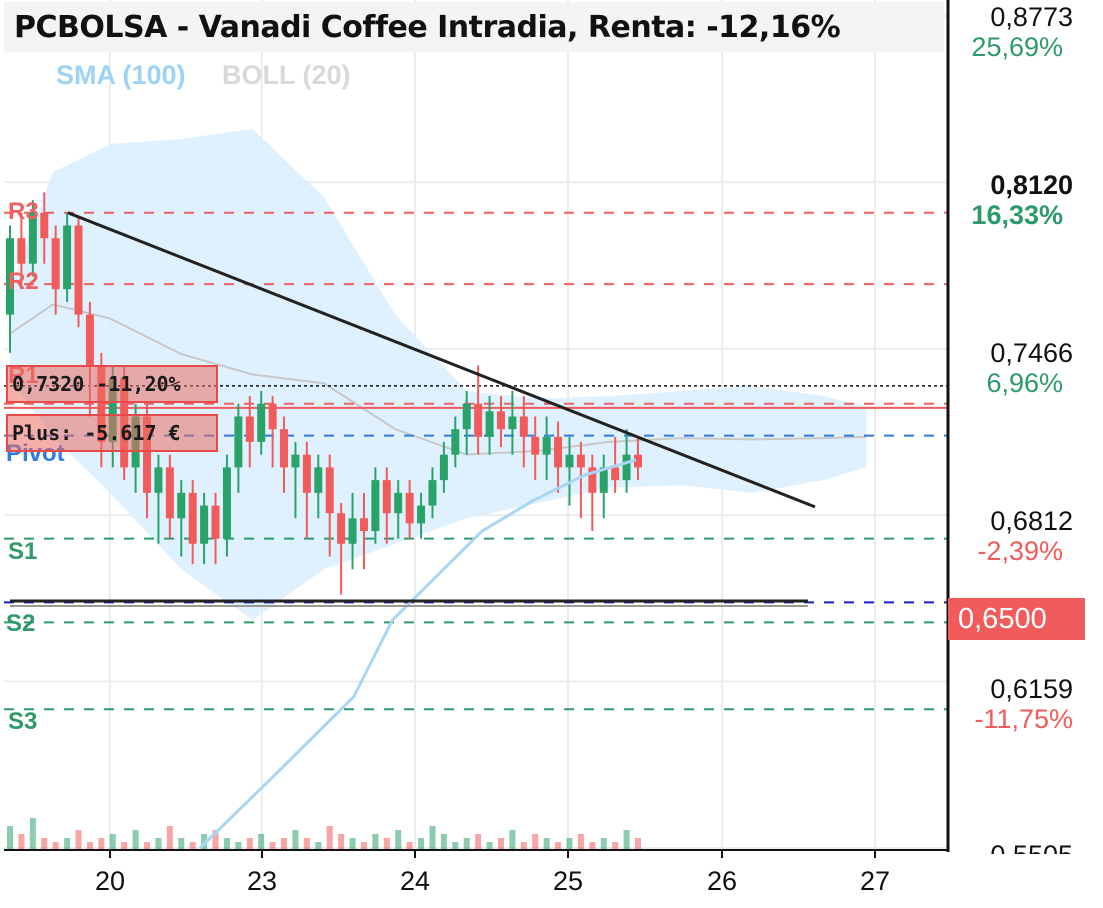 Image resolution: width=1103 pixels, height=908 pixels. Describe the element at coordinates (1017, 215) in the screenshot. I see `y-pct-1: 16,33%` at that location.